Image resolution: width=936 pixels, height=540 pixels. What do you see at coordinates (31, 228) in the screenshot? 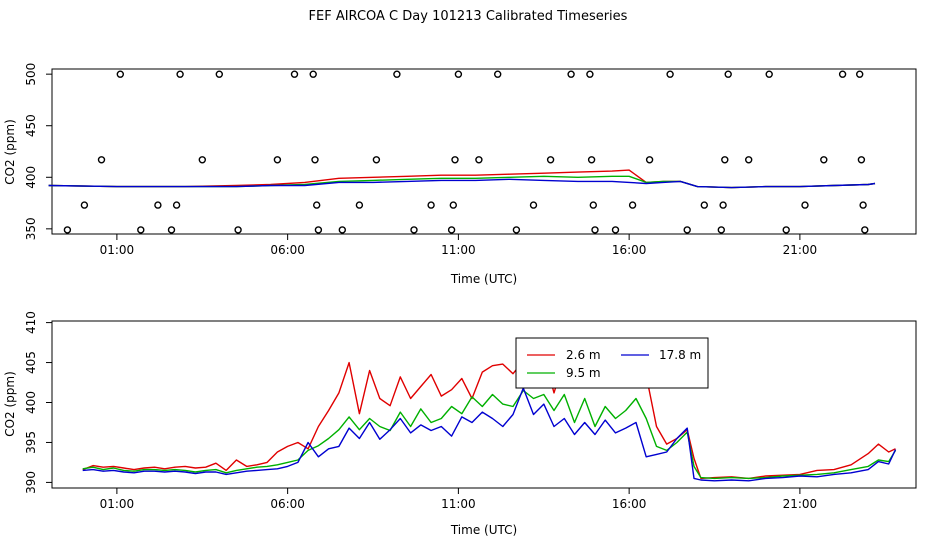
I see `top-ytick-label-0: 350` at bounding box center [31, 228].